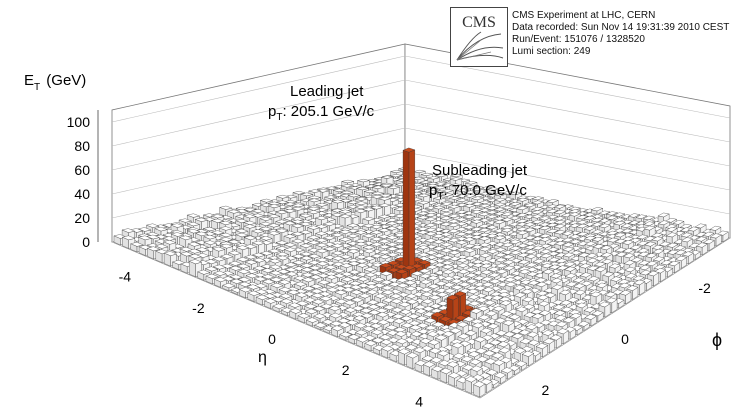 The height and width of the screenshot is (410, 747). I want to click on z-axis-label-sub: T, so click(37, 87).